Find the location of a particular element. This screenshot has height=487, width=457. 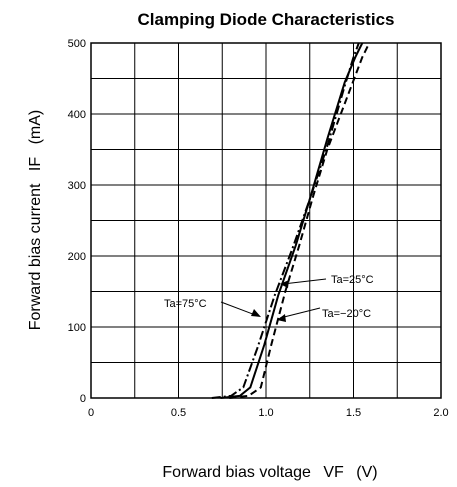

x-tick-label: 0 is located at coordinates (91, 413).